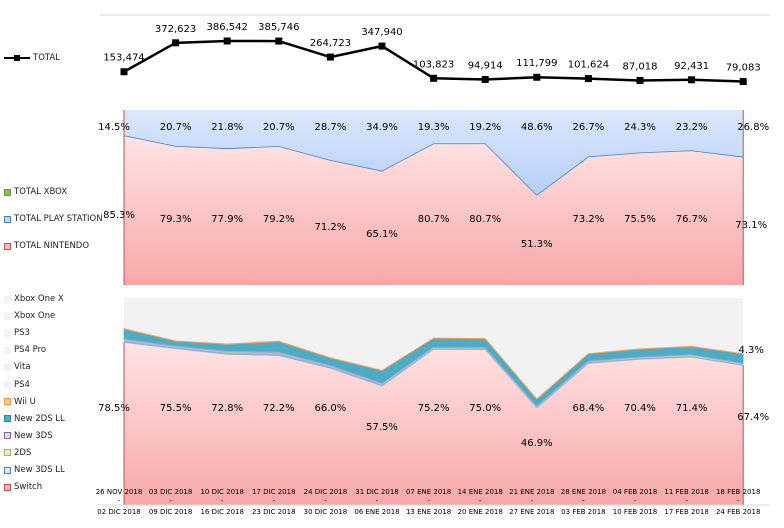  I want to click on wii-u-area, so click(433, 364).